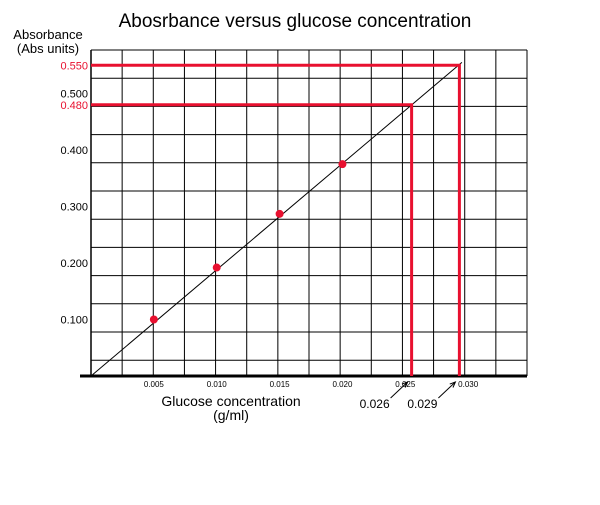  Describe the element at coordinates (217, 384) in the screenshot. I see `x-tick-label: 0.010` at that location.